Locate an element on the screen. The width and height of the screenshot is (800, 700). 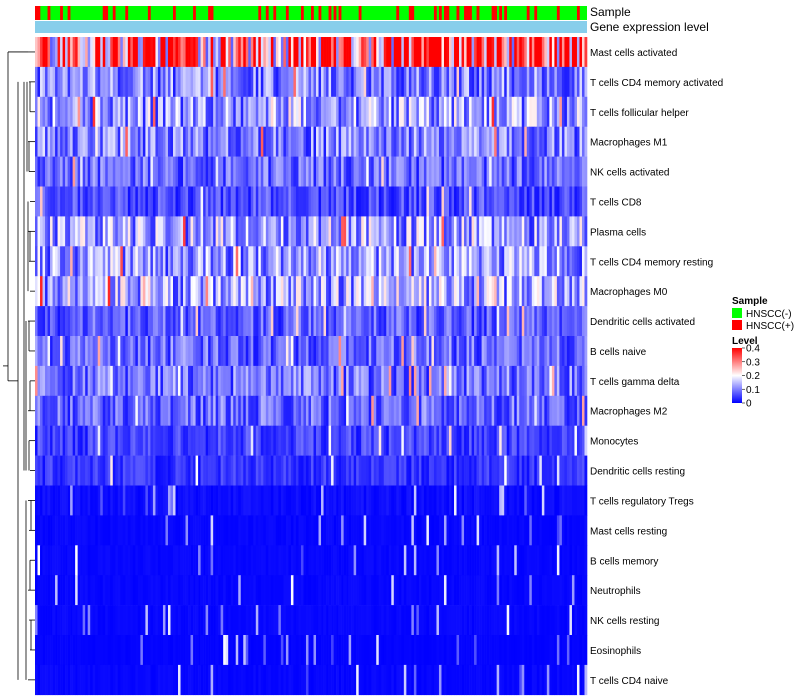
gene-expression-annotation-bar is located at coordinates (311, 27).